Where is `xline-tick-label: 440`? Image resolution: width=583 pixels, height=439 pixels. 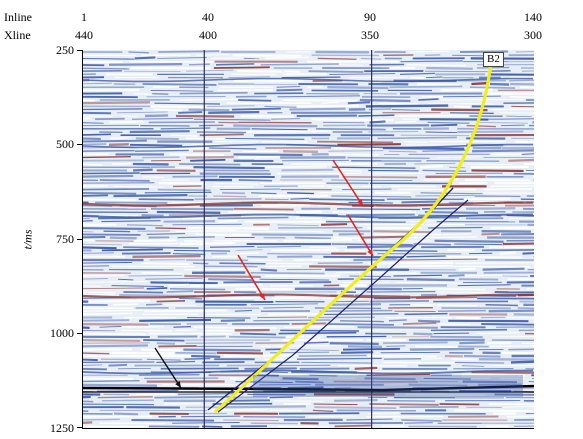
xline-tick-label: 440 is located at coordinates (84, 35).